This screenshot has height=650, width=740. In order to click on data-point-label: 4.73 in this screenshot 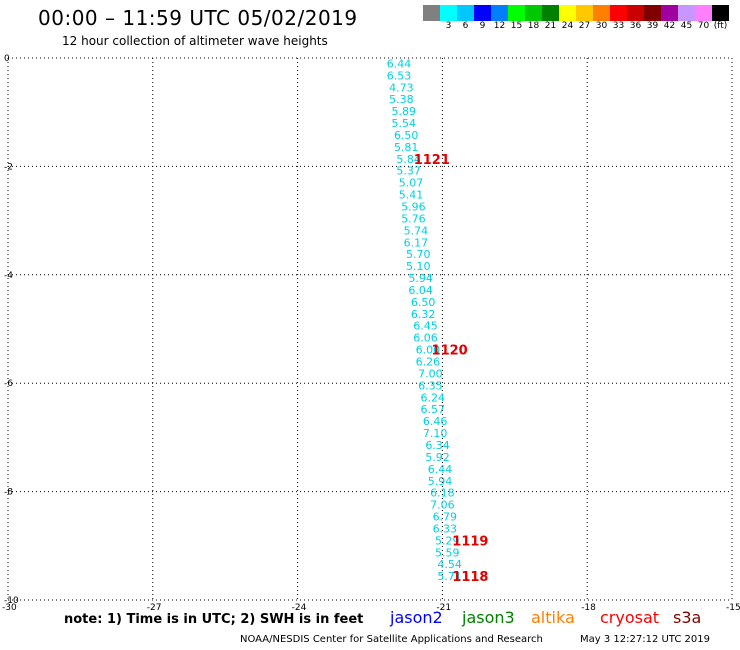, I will do `click(401, 87)`.